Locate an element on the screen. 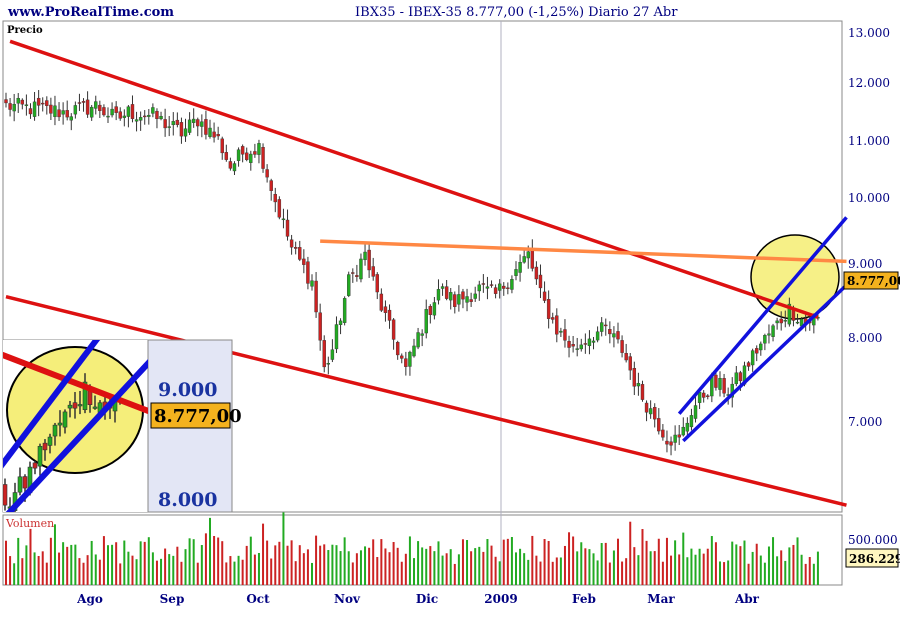  y-tick-13000: 13.000 is located at coordinates (869, 33).